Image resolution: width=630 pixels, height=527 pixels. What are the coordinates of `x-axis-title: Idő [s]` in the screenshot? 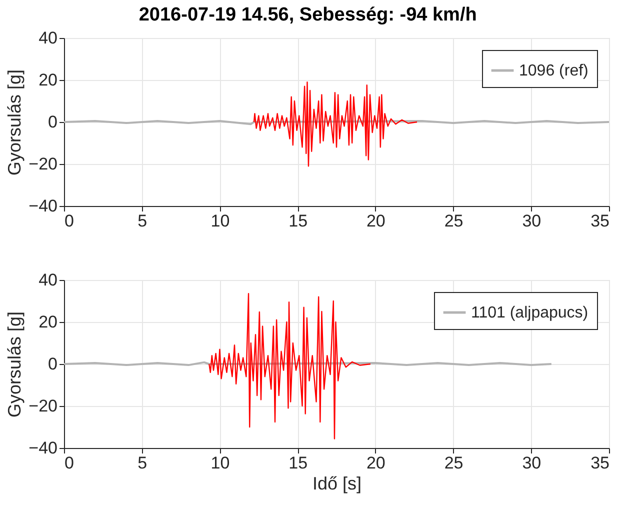 It's located at (337, 484).